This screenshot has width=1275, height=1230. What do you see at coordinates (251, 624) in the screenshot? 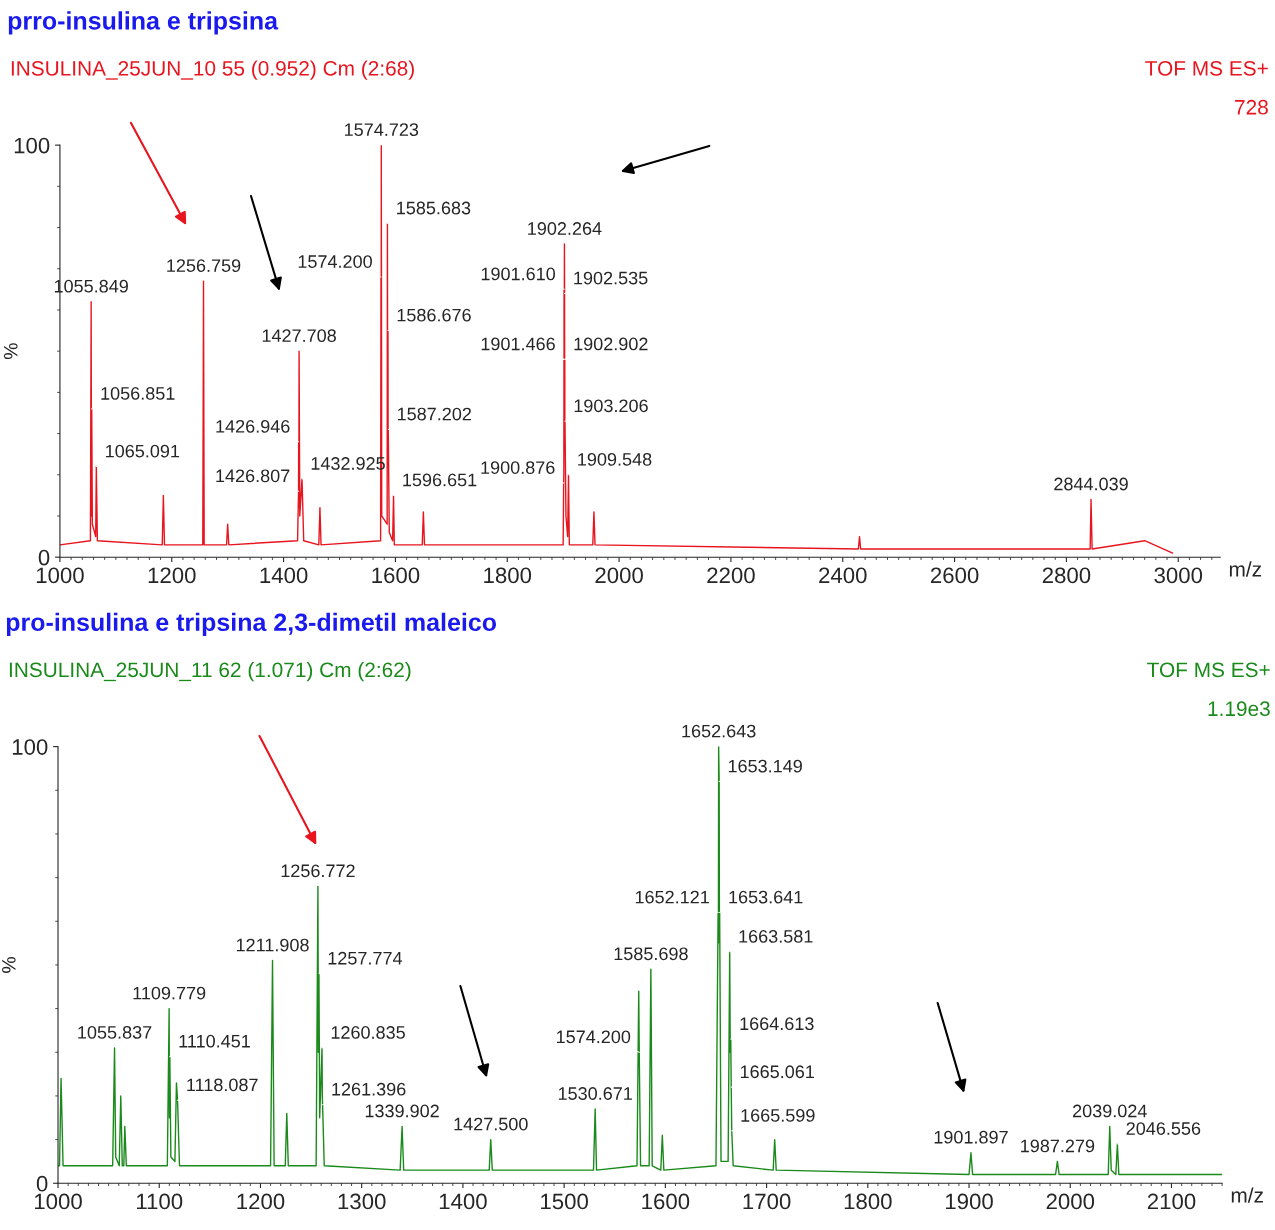
I see `chart-title: pro-insulina e tripsina 2,3-dimetil maleico` at bounding box center [251, 624].